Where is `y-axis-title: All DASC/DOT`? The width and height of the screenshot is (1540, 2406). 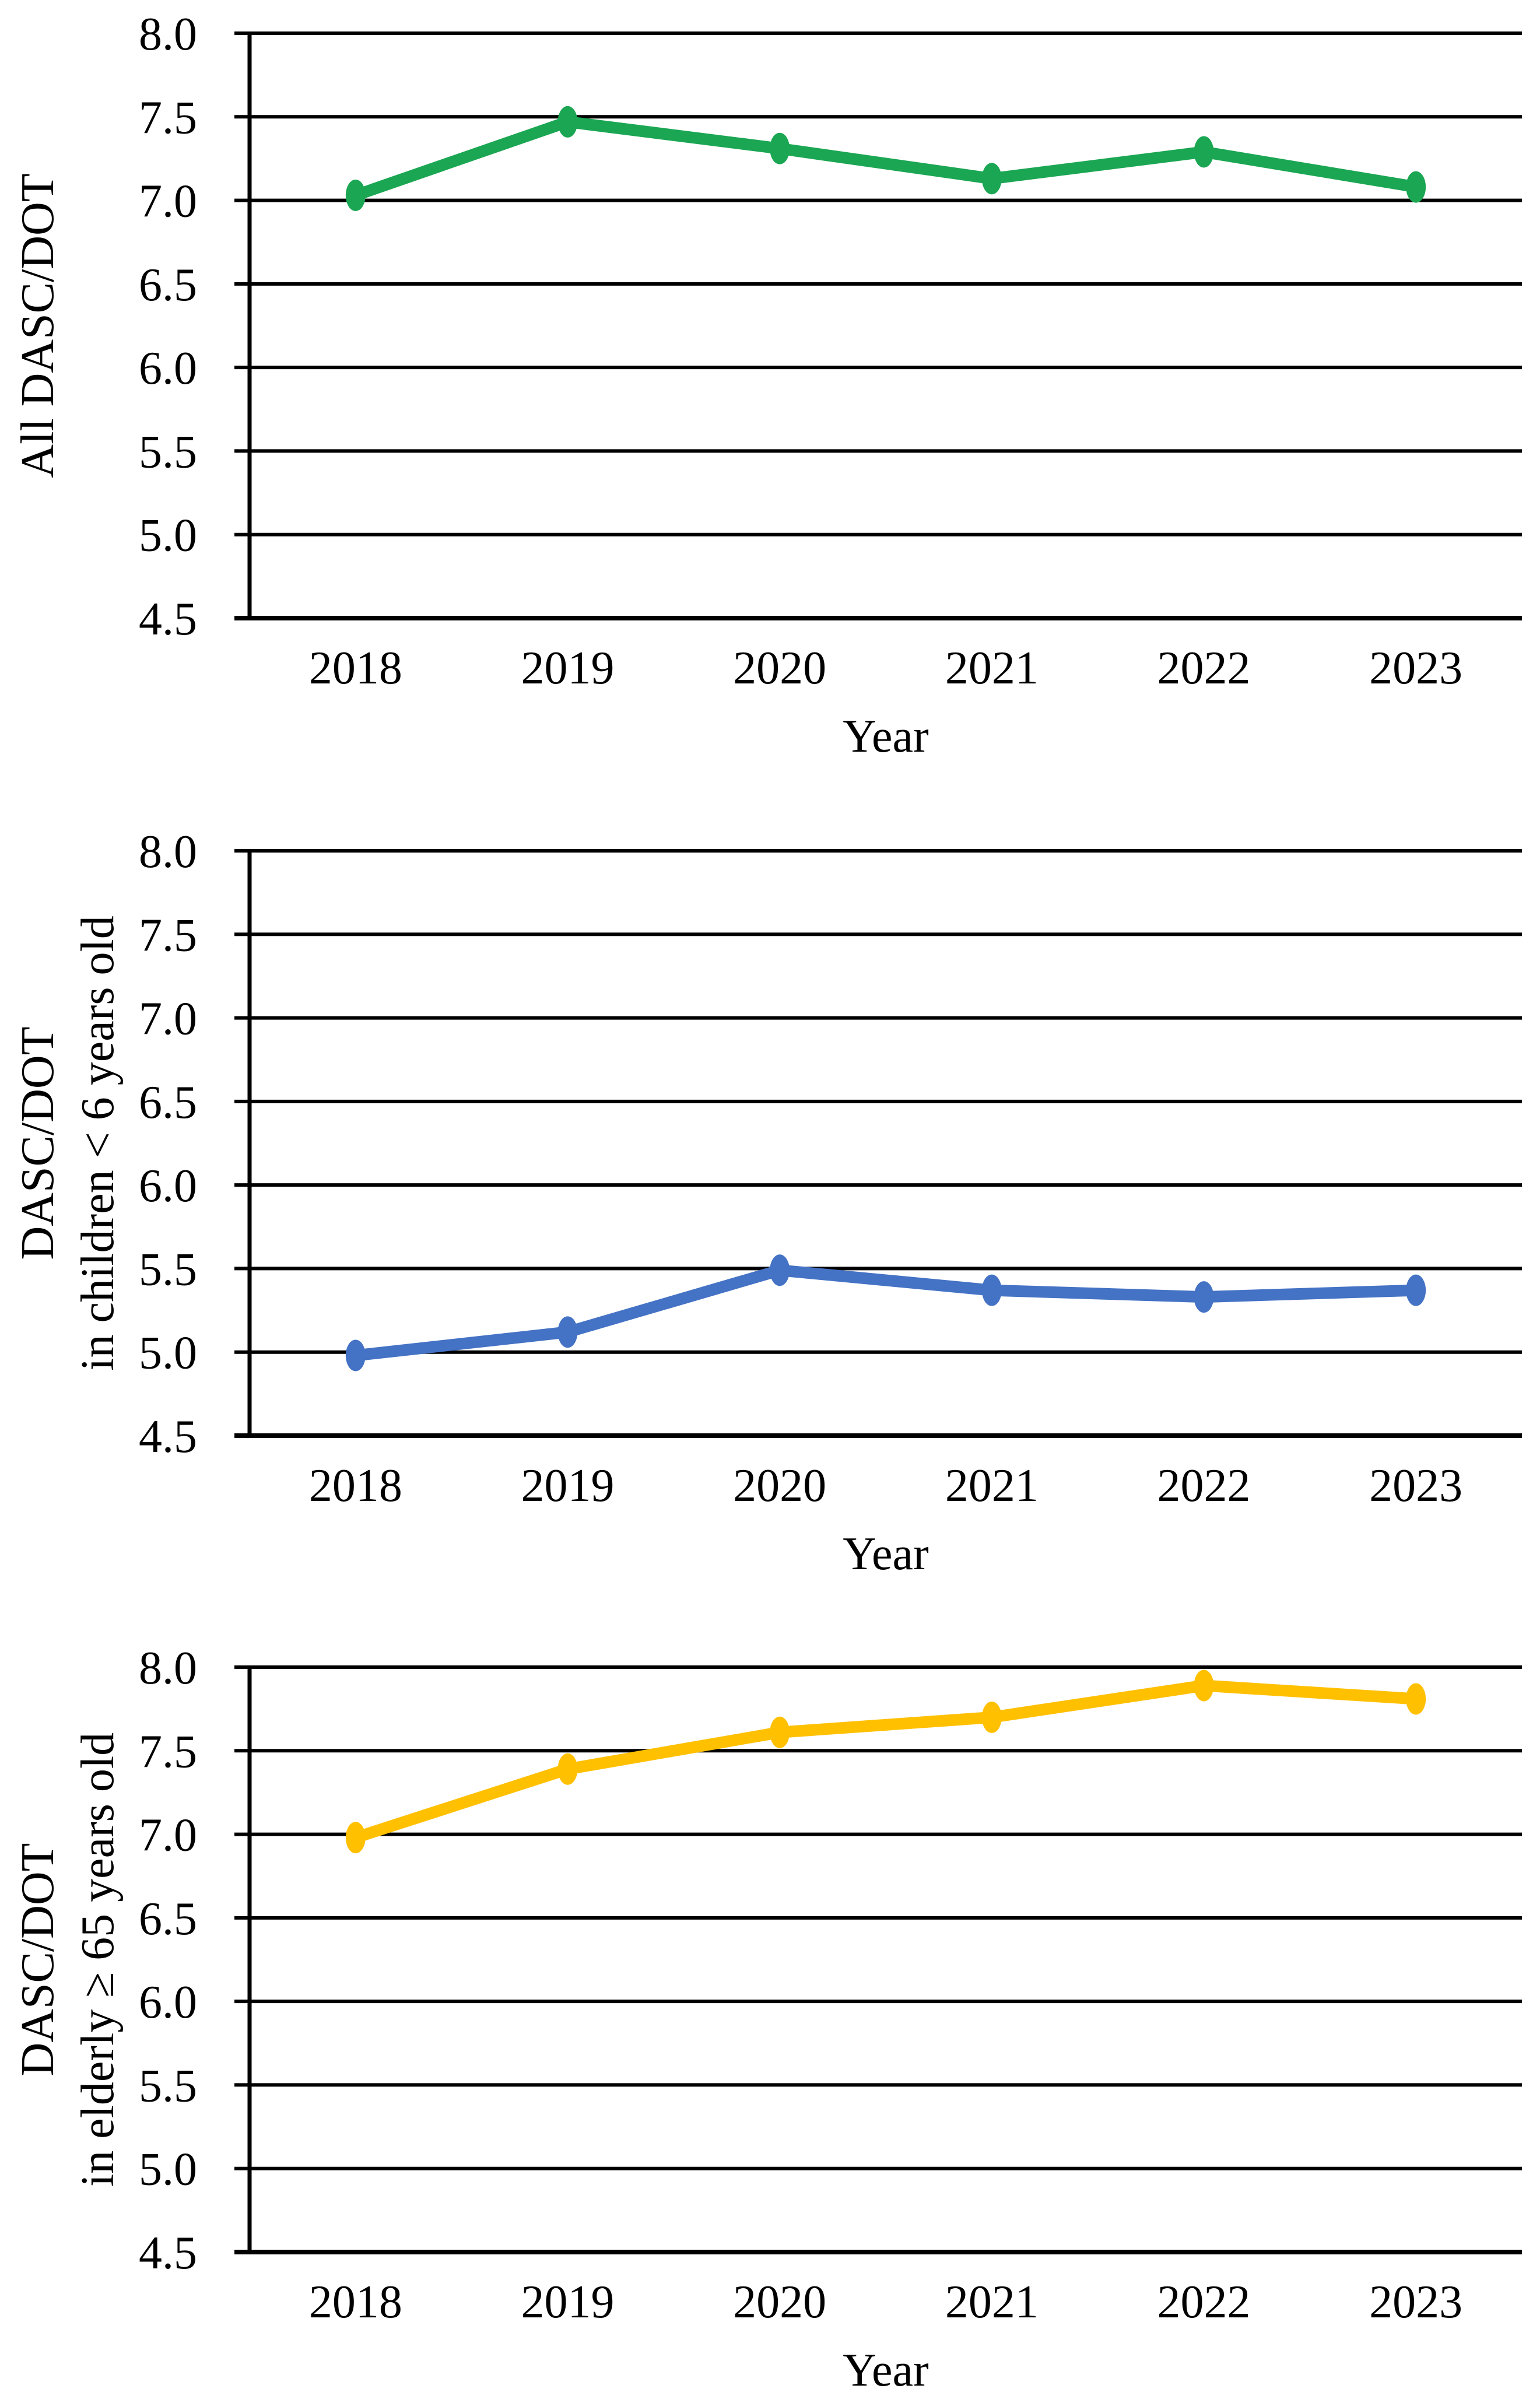
y-axis-title: All DASC/DOT is located at coordinates (38, 325).